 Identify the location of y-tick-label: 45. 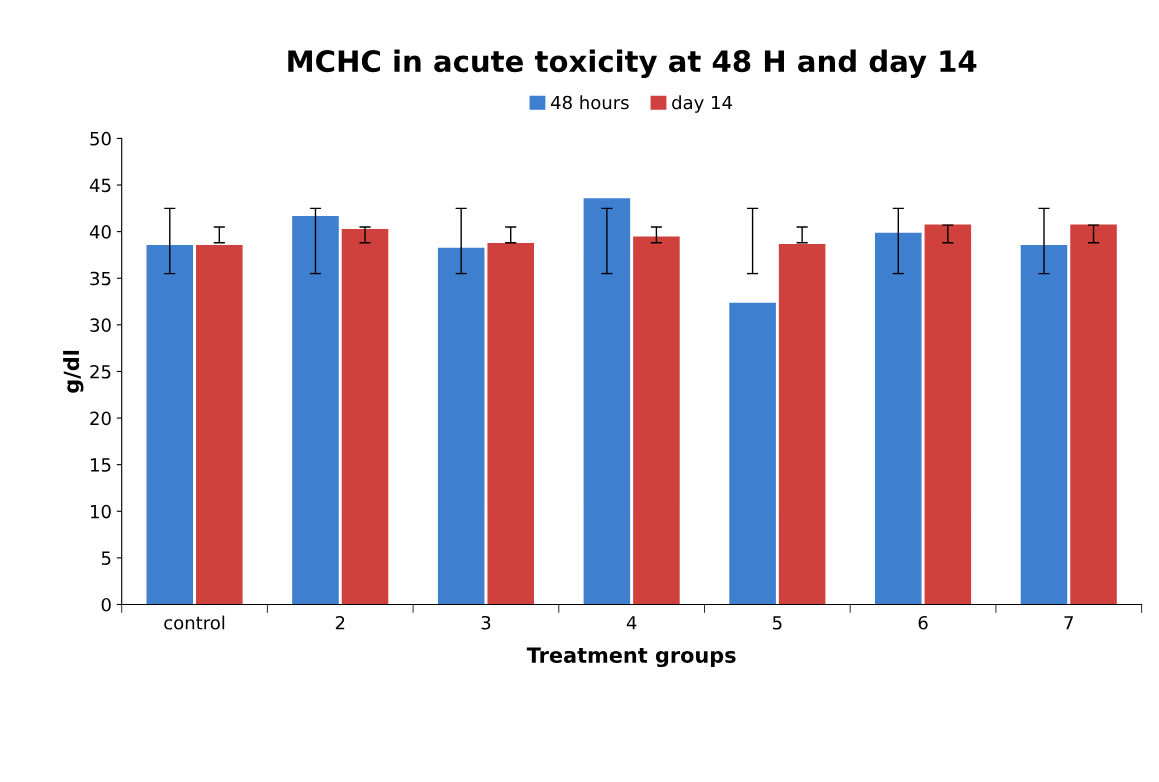
(100, 185).